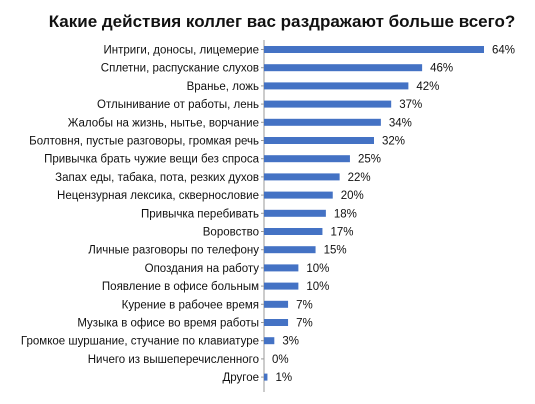 Image resolution: width=535 pixels, height=404 pixels. Describe the element at coordinates (341, 233) in the screenshot. I see `value-label: 17%` at that location.